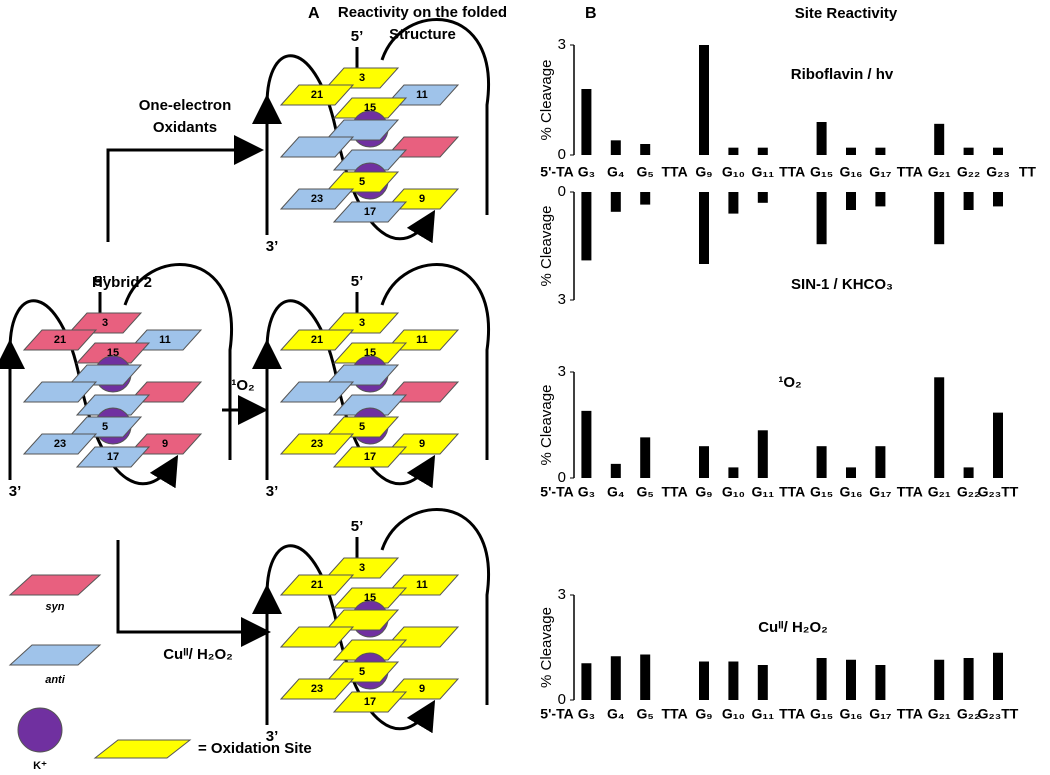 Image resolution: width=1050 pixels, height=775 pixels. Describe the element at coordinates (362, 672) in the screenshot. I see `tetrad-label: 5` at that location.